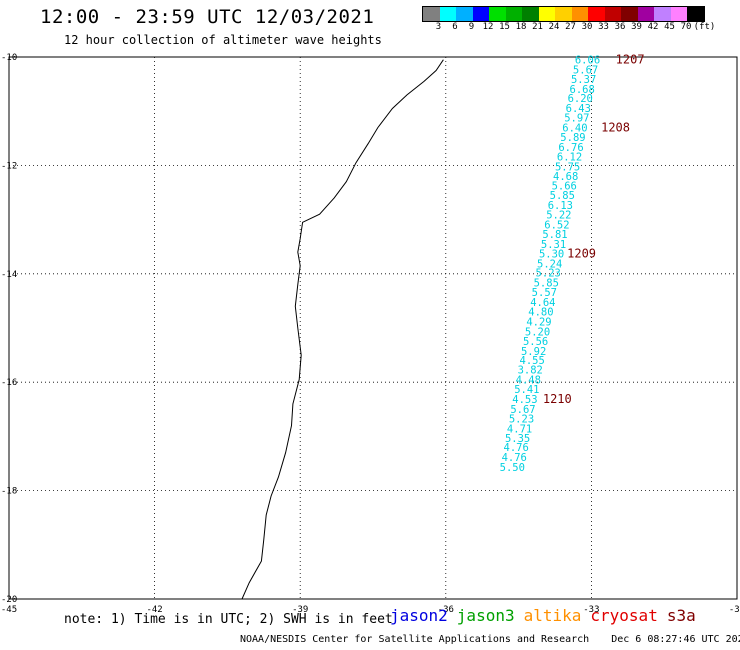 The height and width of the screenshot is (650, 740). What do you see at coordinates (624, 615) in the screenshot?
I see `satellite-legend-item: cryosat` at bounding box center [624, 615].